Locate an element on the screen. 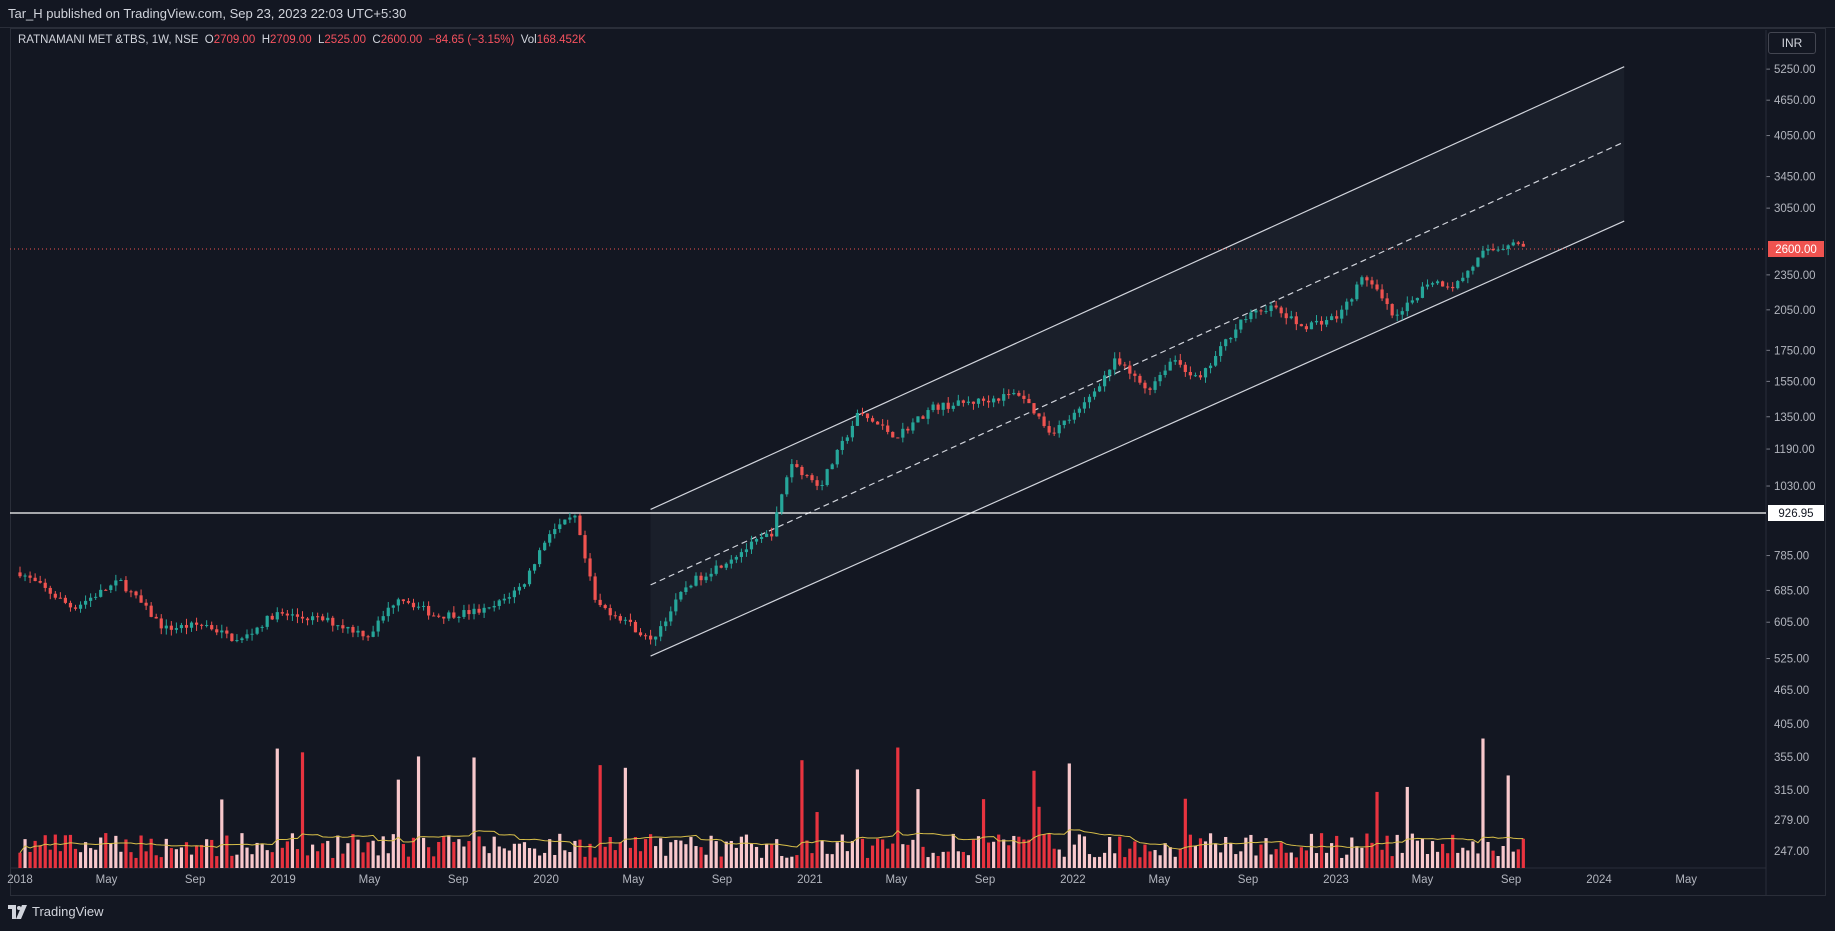 The height and width of the screenshot is (931, 1835). x-tick-label: Sep is located at coordinates (1511, 880).